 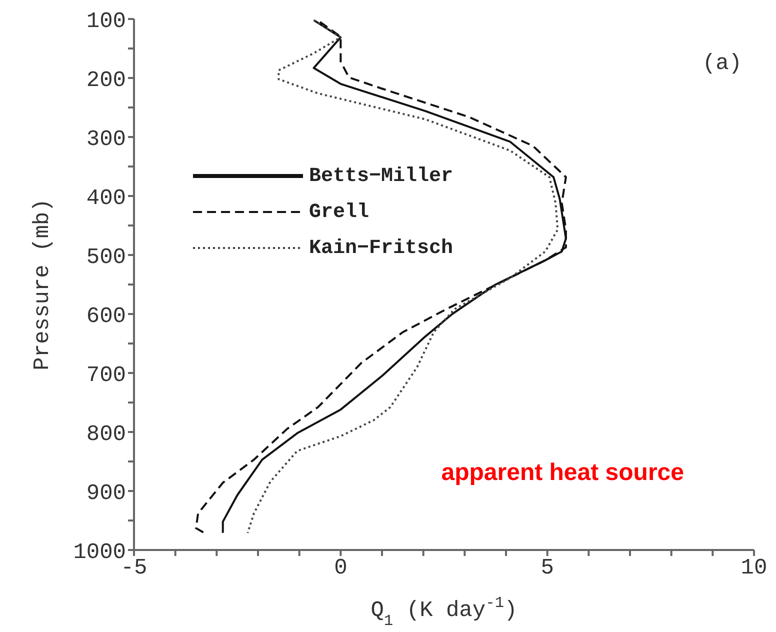 What do you see at coordinates (754, 568) in the screenshot?
I see `x-tick-label: 10` at bounding box center [754, 568].